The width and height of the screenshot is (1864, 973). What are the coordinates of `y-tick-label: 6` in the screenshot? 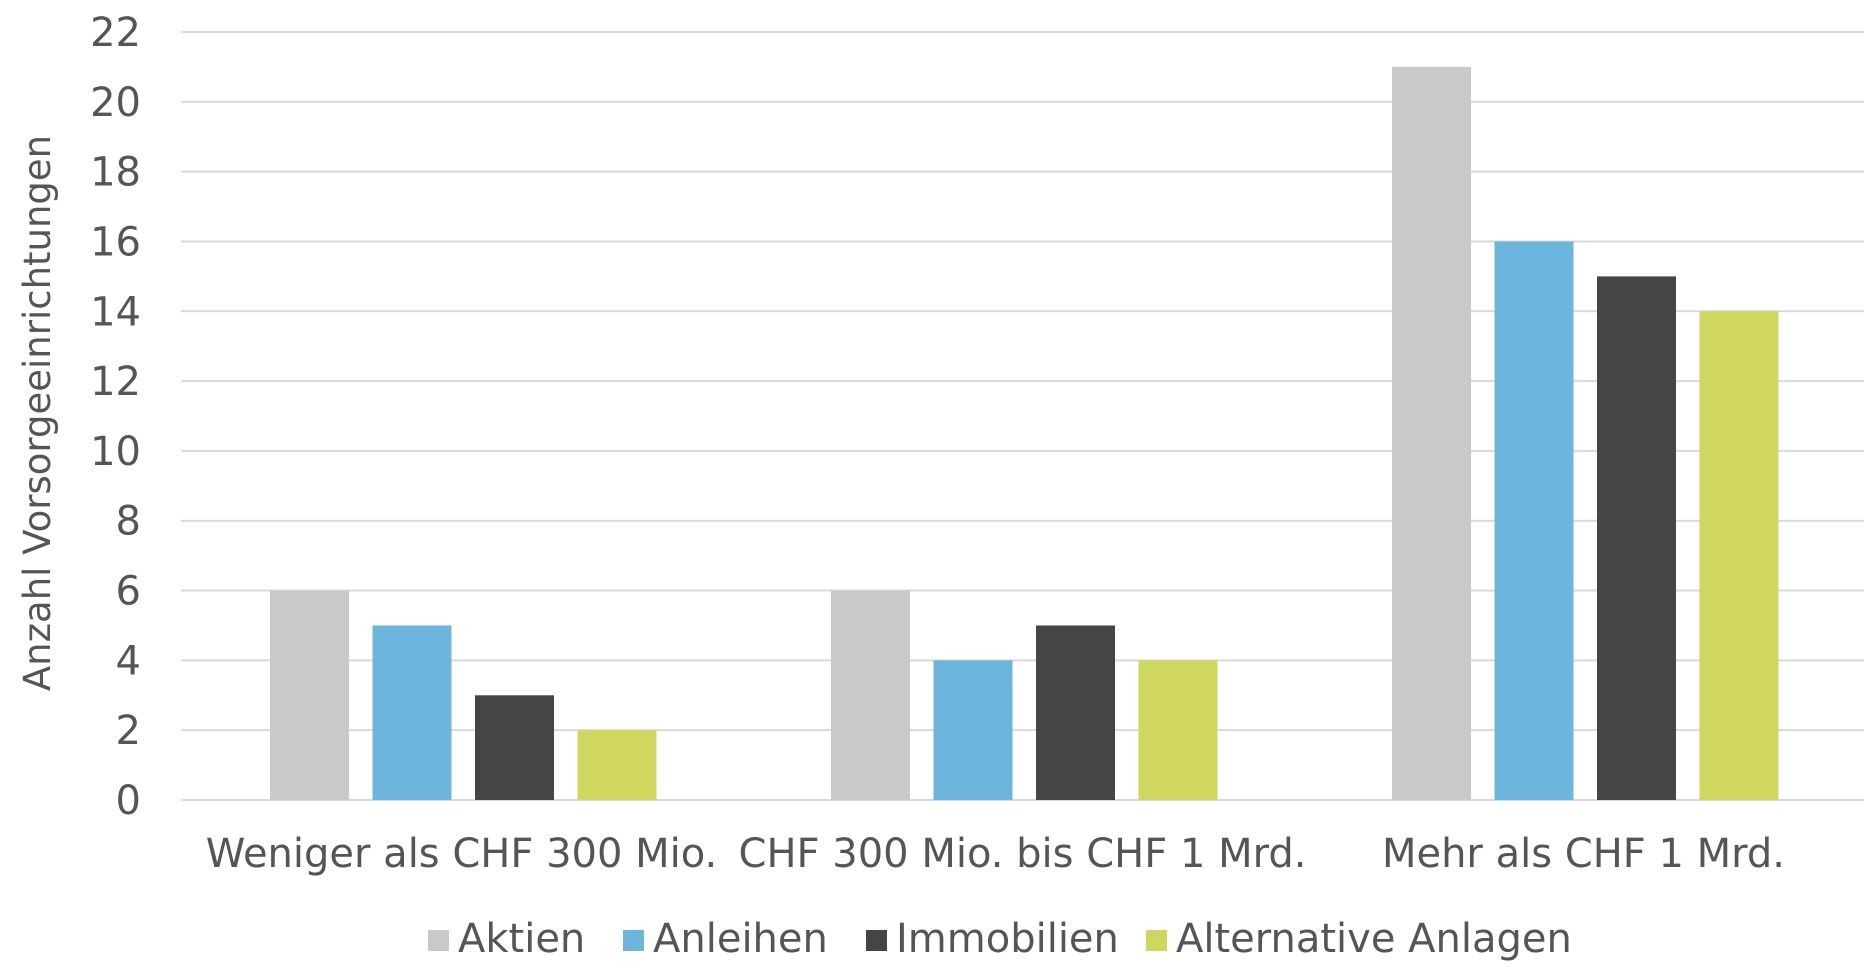 It's located at (128, 592).